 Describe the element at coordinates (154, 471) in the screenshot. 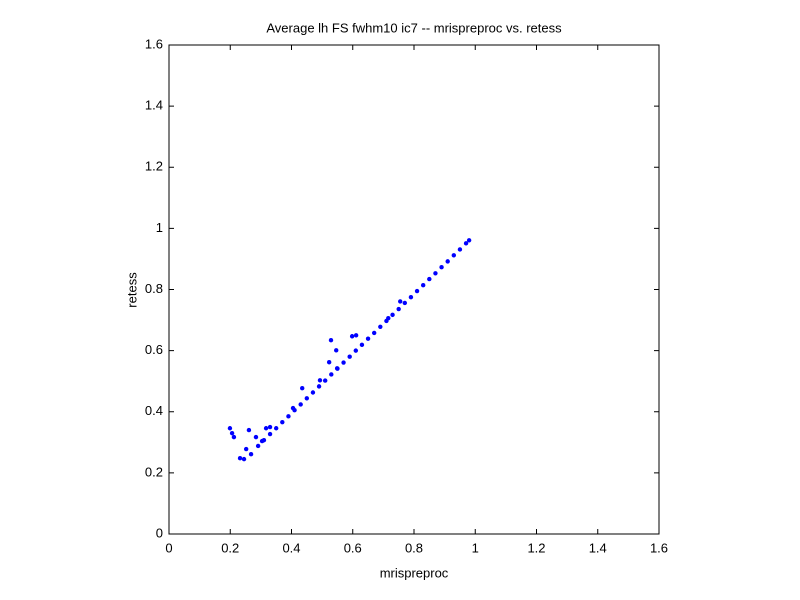

I see `y-tick-label: 0.2` at that location.